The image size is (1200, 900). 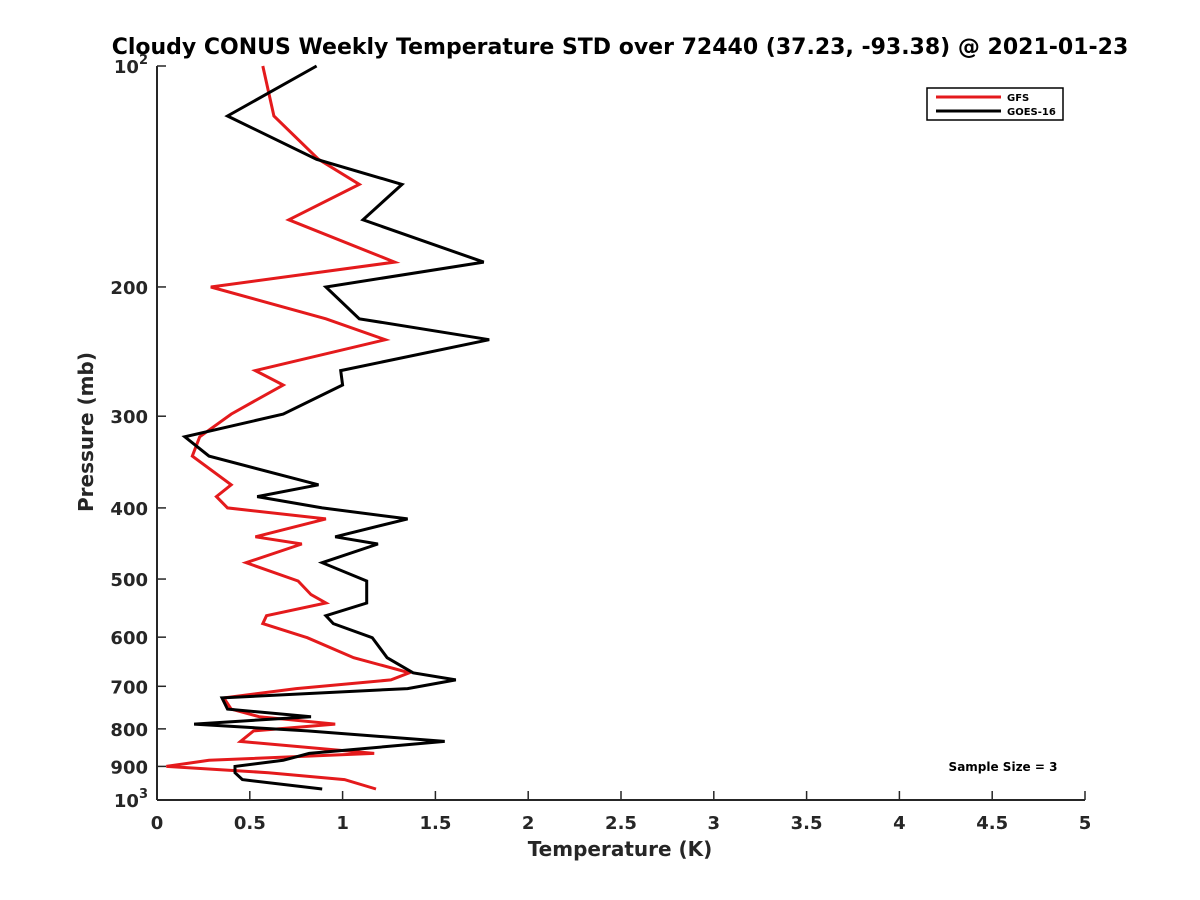 What do you see at coordinates (1018, 98) in the screenshot?
I see `legend-label: GFS` at bounding box center [1018, 98].